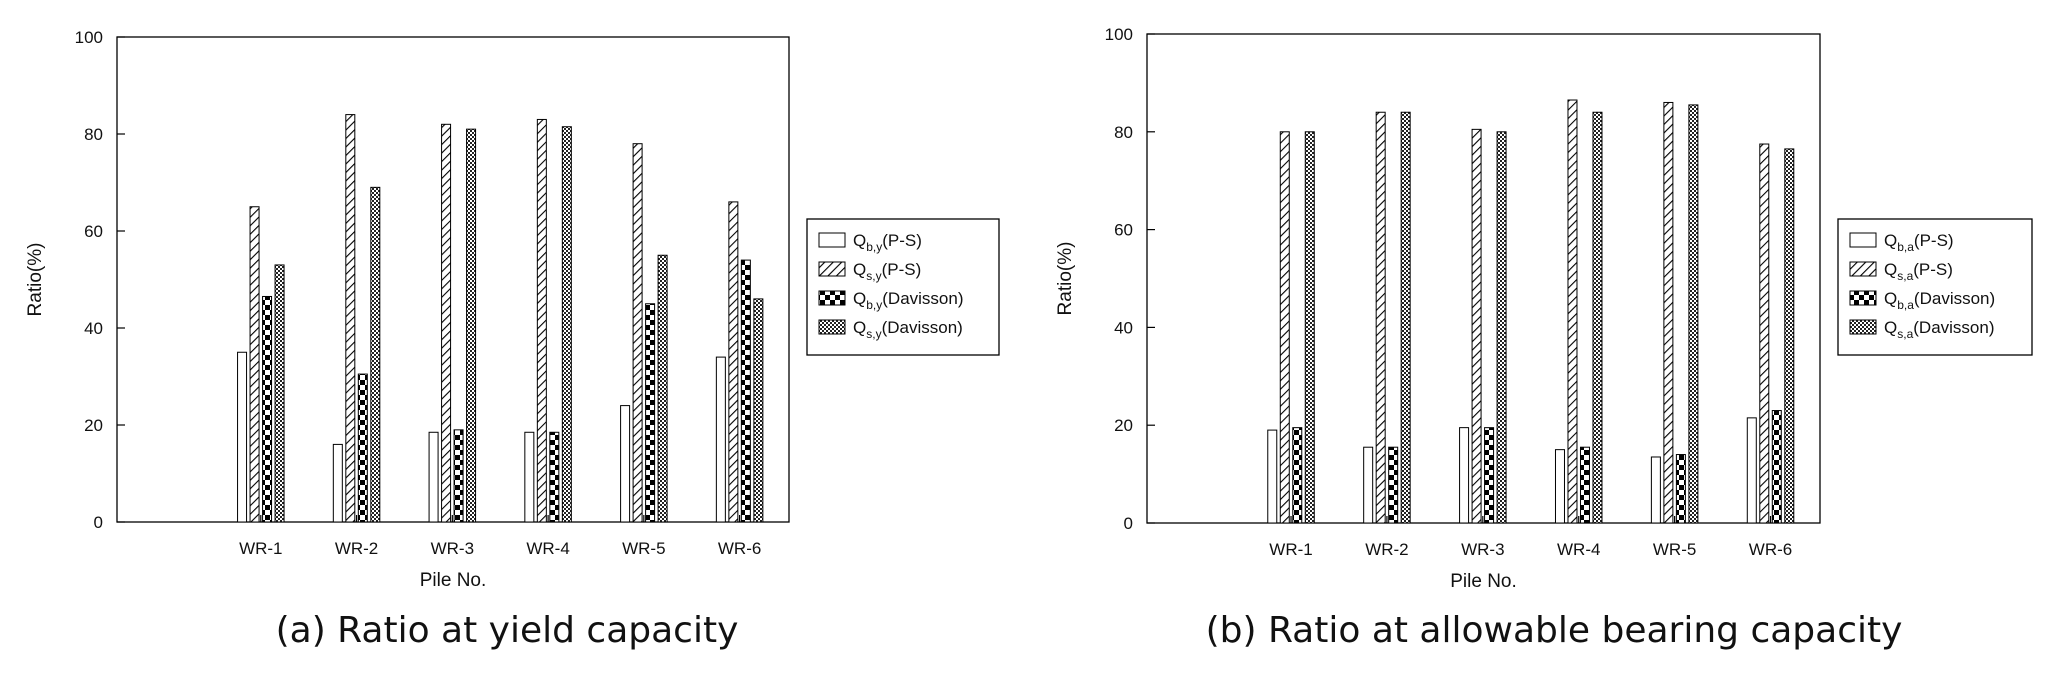 This screenshot has height=676, width=2048. What do you see at coordinates (1919, 242) in the screenshot?
I see `legend-label: Qb,a(P-S)` at bounding box center [1919, 242].